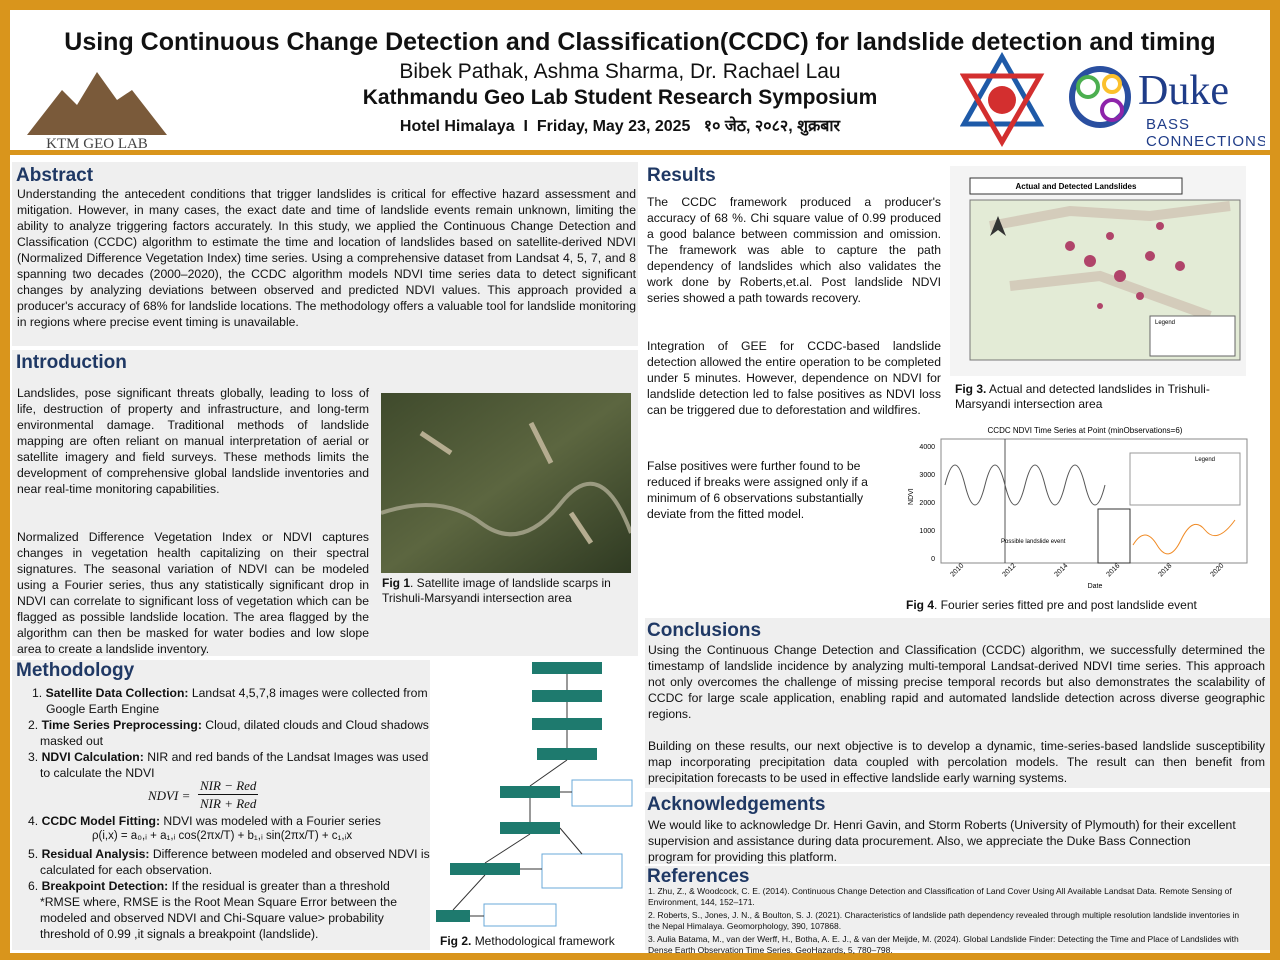 This screenshot has height=960, width=1280. I want to click on figure-label: Fig 4, so click(920, 605).